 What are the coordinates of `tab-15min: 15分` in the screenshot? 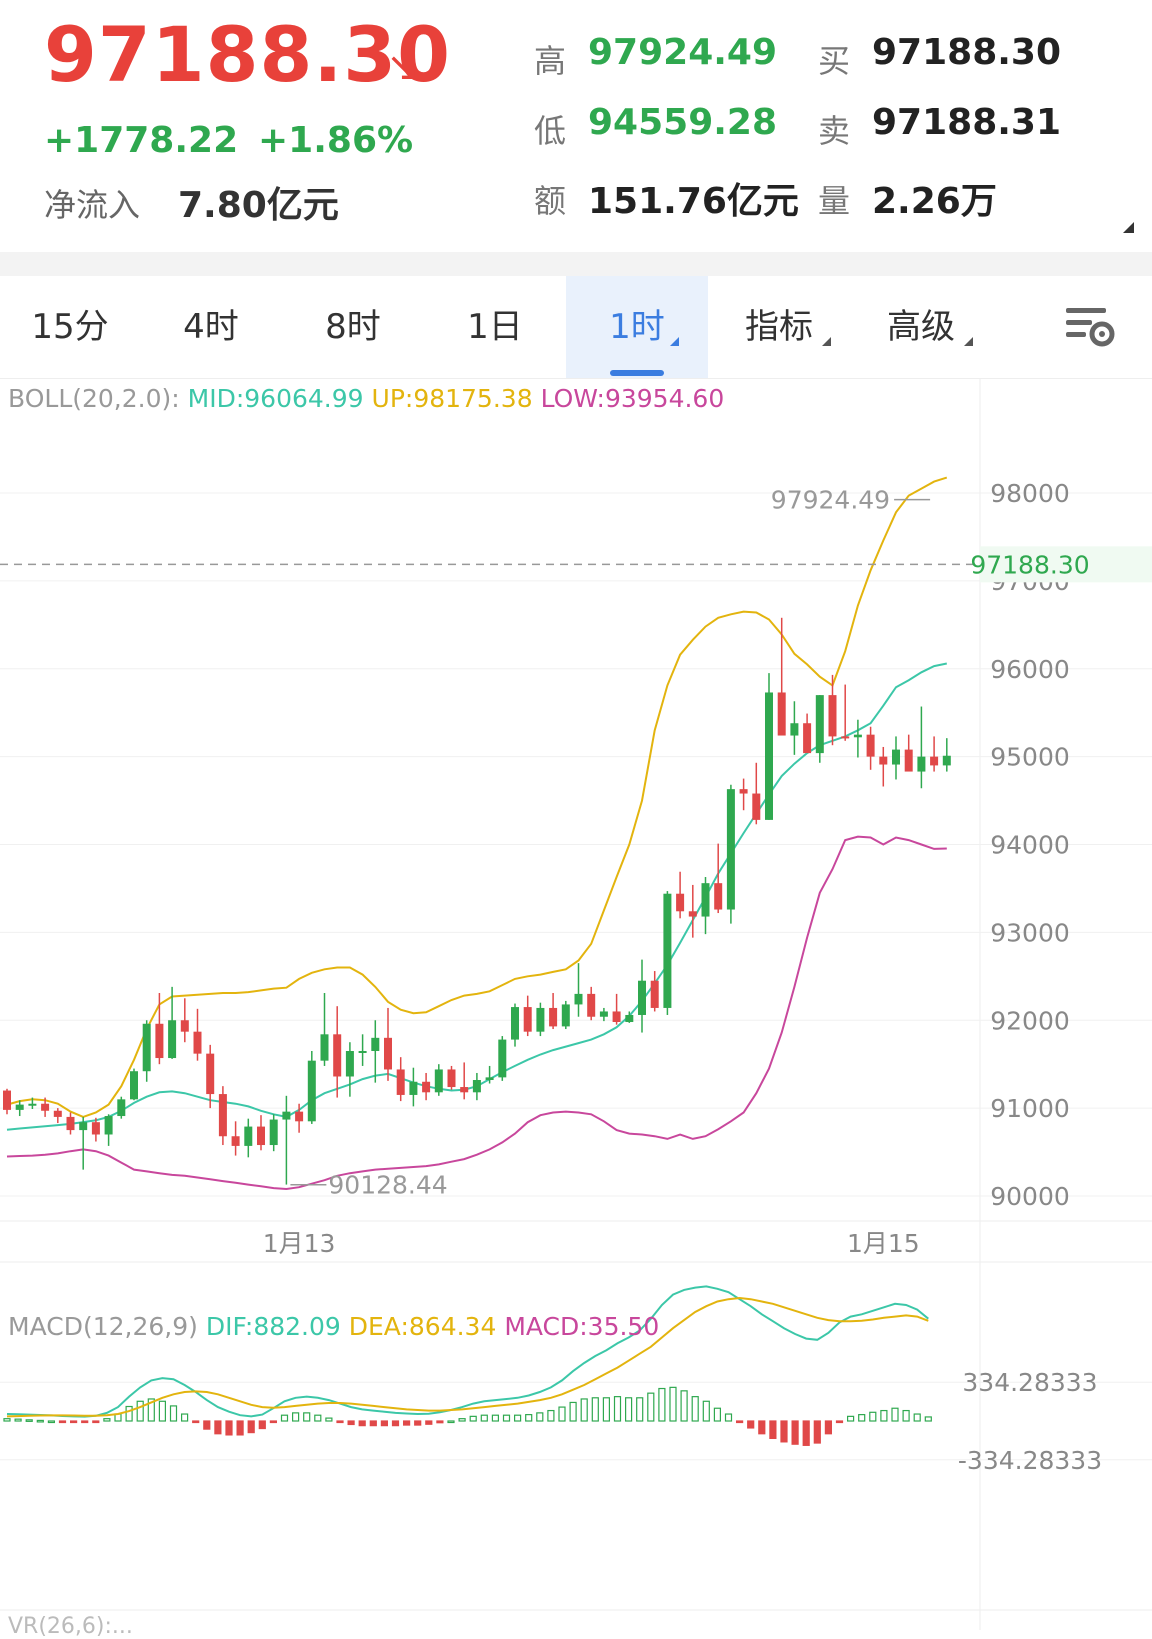 It's located at (70, 327).